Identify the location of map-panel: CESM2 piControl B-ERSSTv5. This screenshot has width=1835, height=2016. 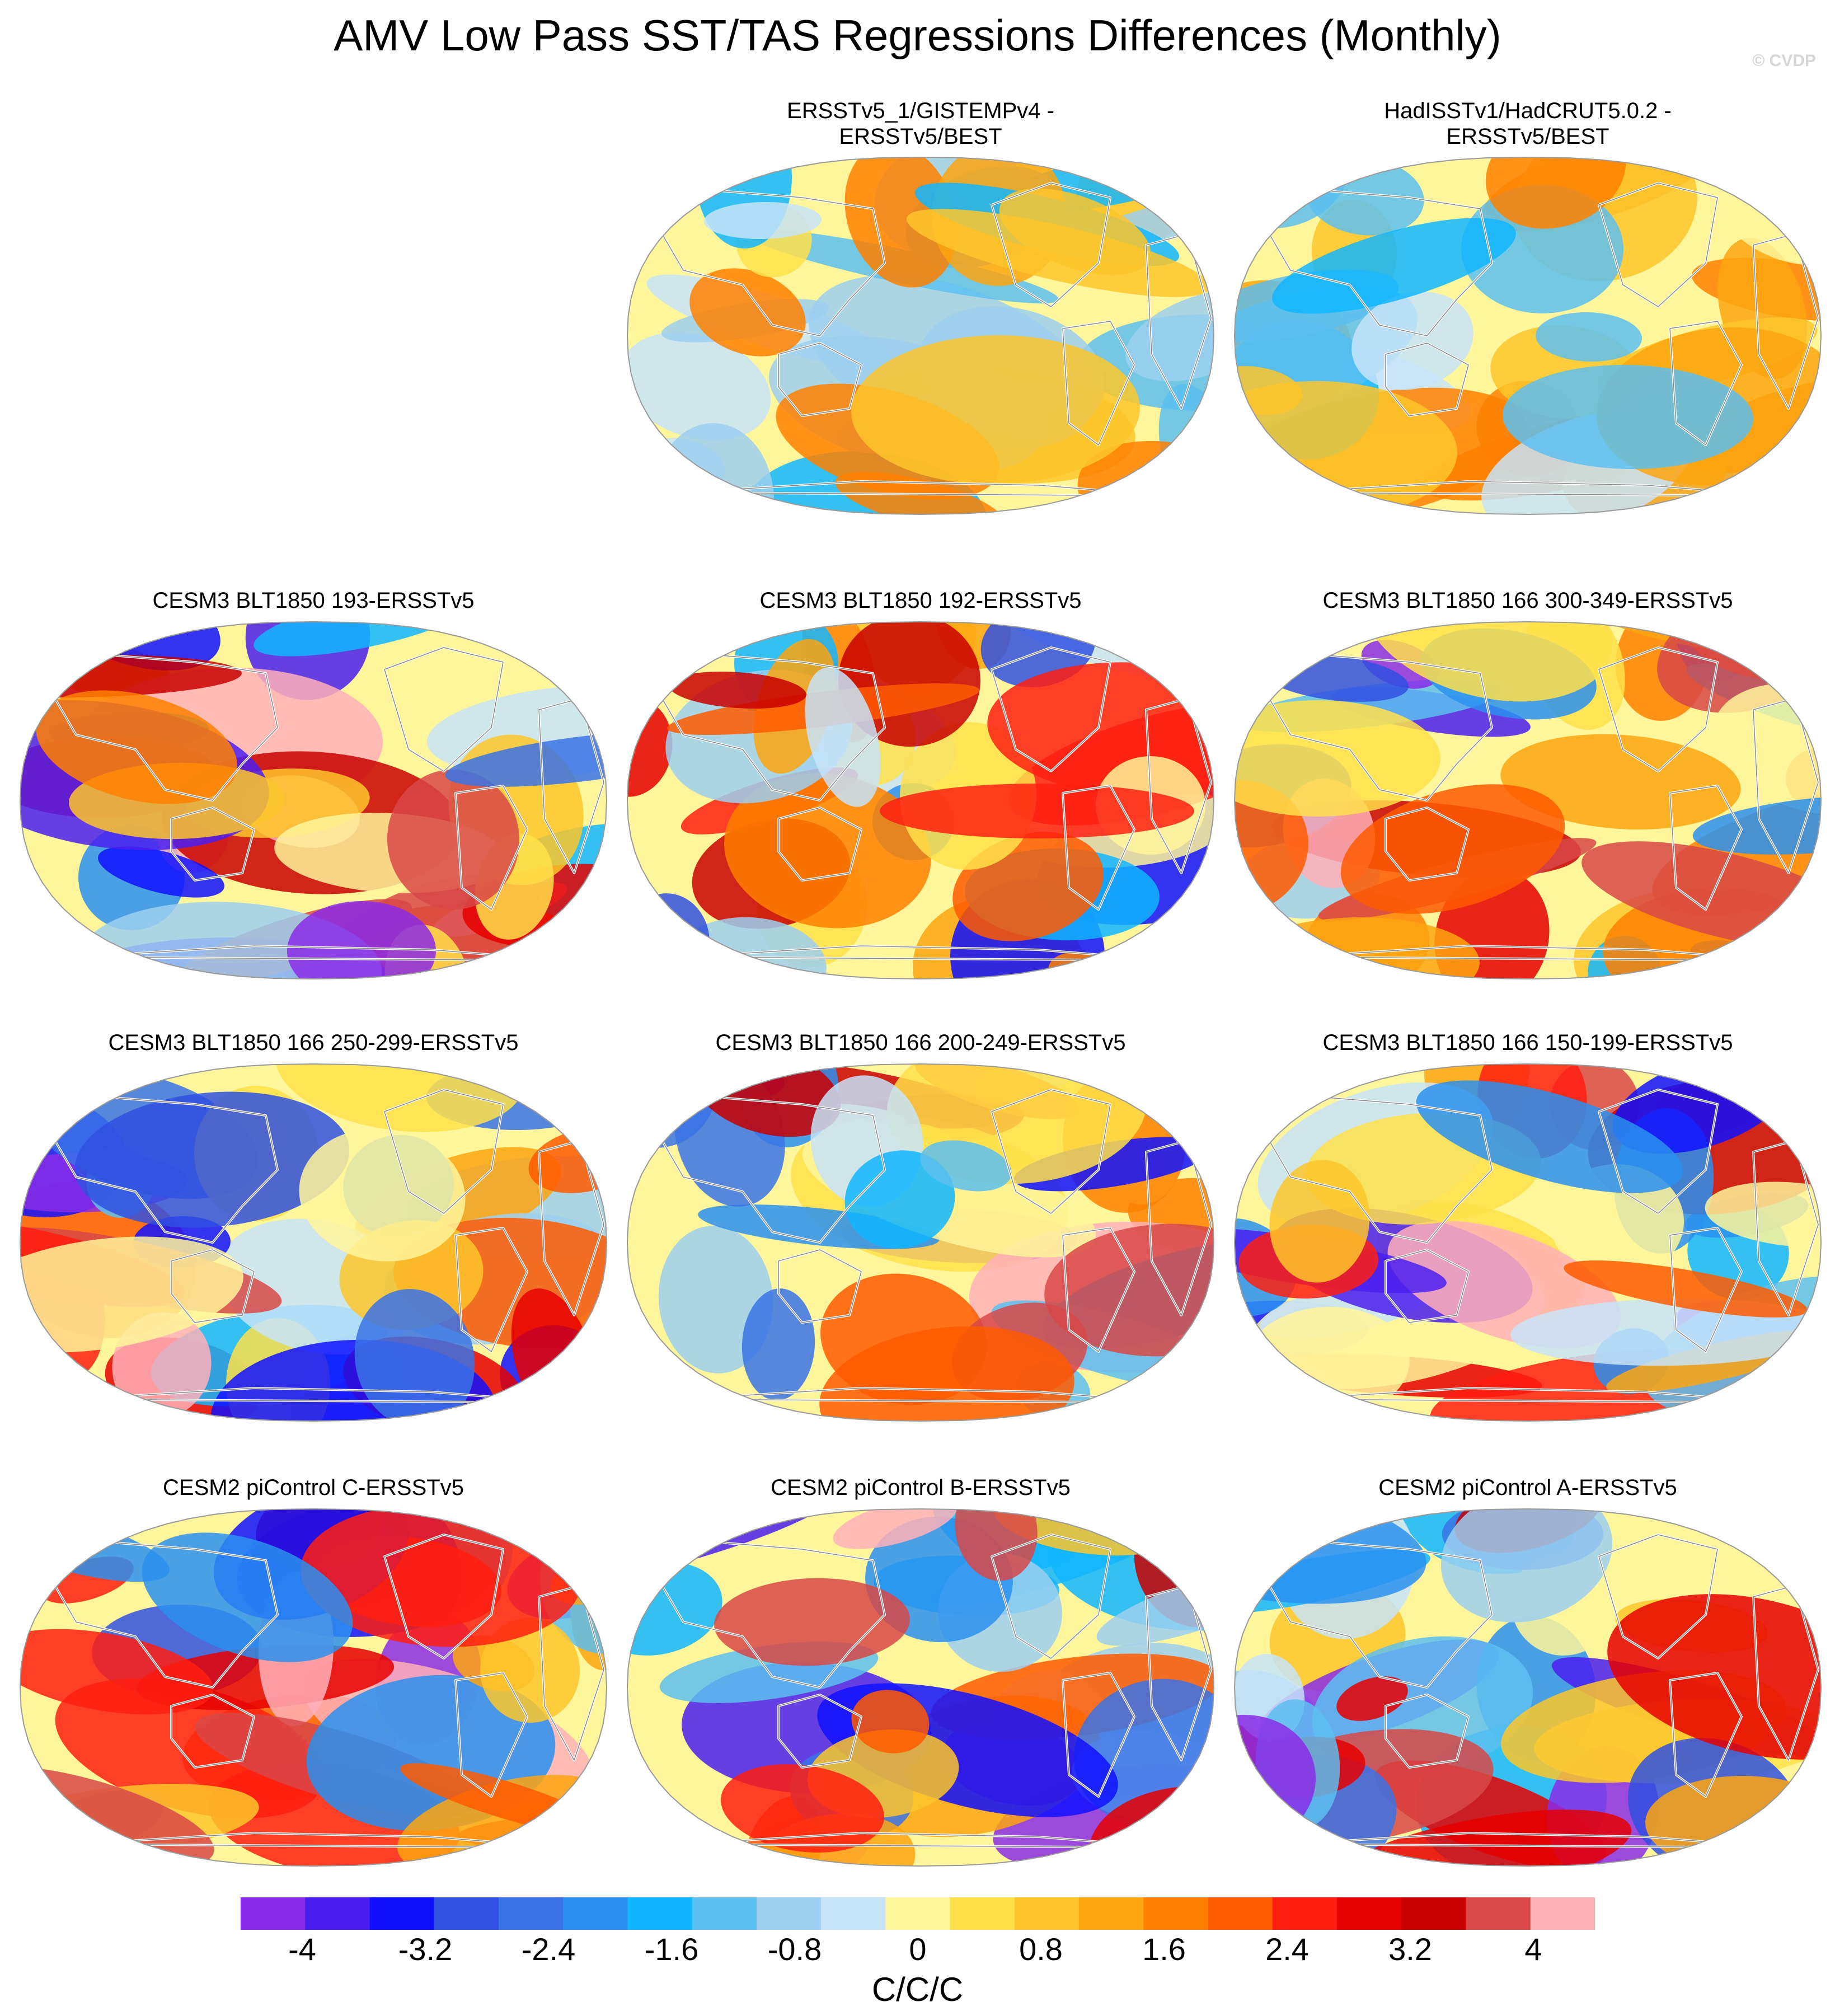
(921, 1665).